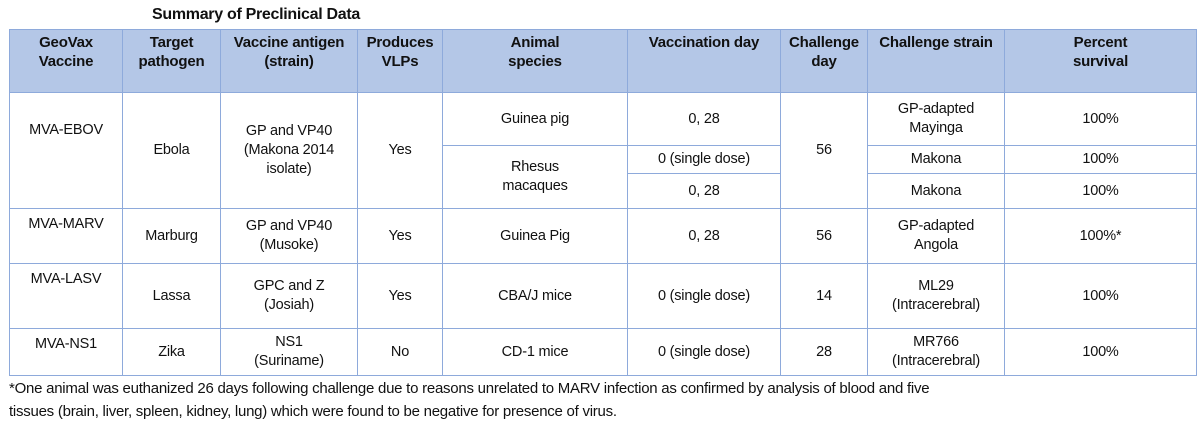 The image size is (1200, 426). What do you see at coordinates (171, 236) in the screenshot?
I see `pathogen-cell: Marburg` at bounding box center [171, 236].